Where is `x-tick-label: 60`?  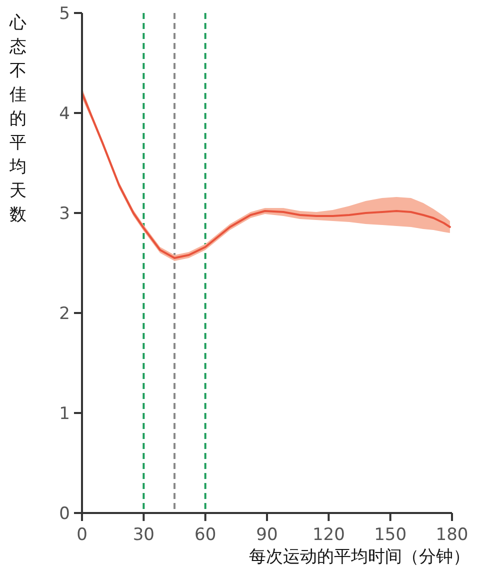
x-tick-label: 60 is located at coordinates (205, 535).